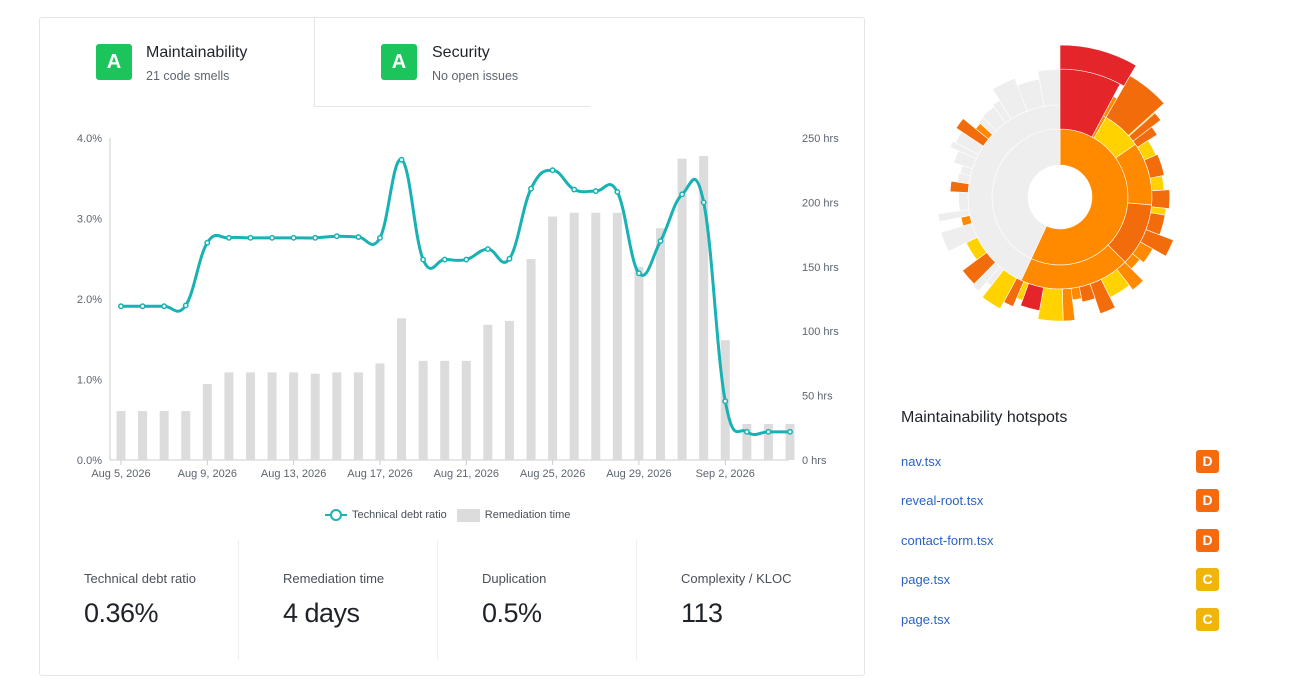 This screenshot has height=695, width=1306. What do you see at coordinates (379, 474) in the screenshot?
I see `x-tick-label: Aug 17, 2026` at bounding box center [379, 474].